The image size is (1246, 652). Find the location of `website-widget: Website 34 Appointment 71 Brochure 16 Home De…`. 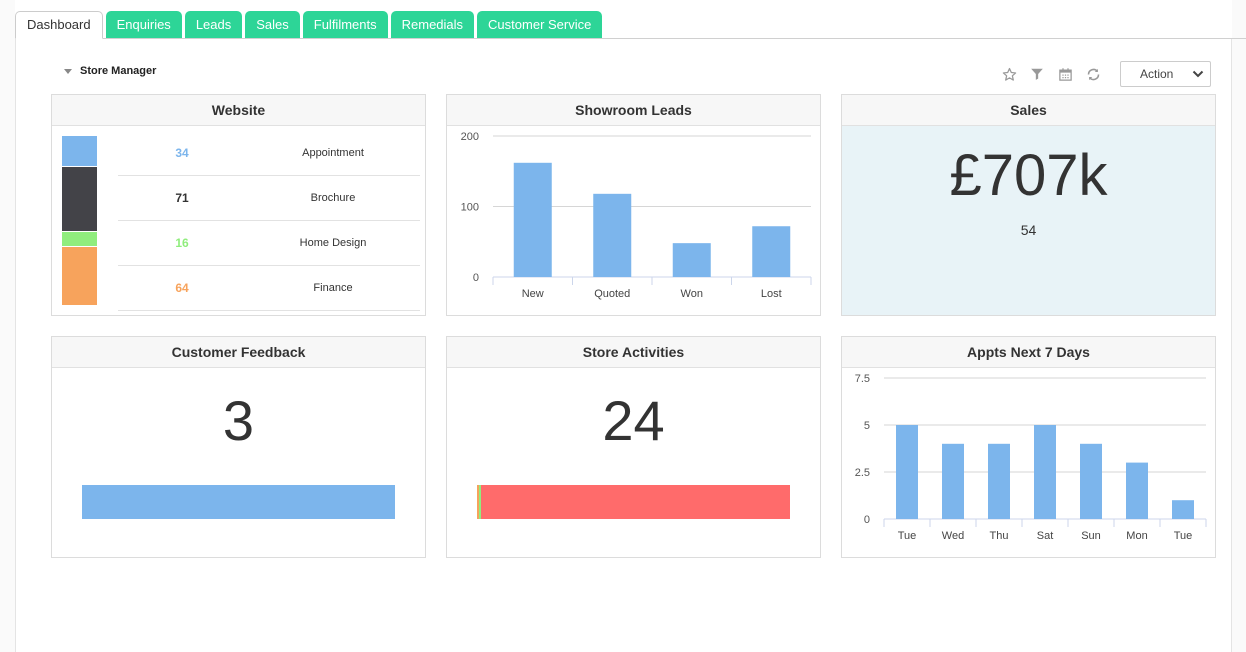

website-widget: Website 34 Appointment 71 Brochure 16 Home De… is located at coordinates (238, 205).